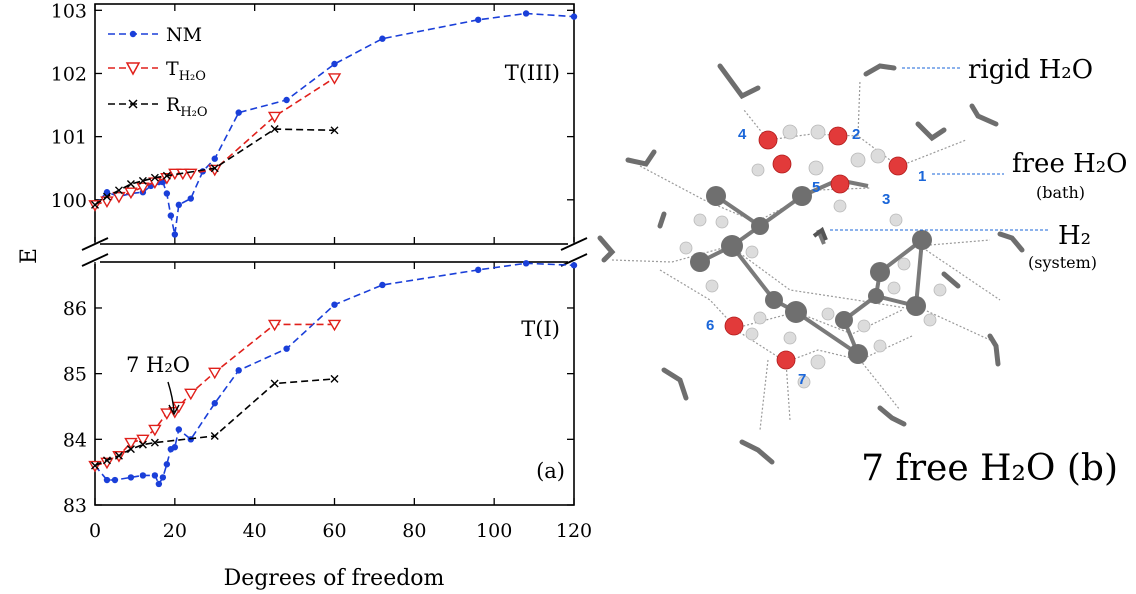 This screenshot has height=594, width=1136. What do you see at coordinates (1030, 70) in the screenshot?
I see `rigid-h2o-label: rigid H₂O` at bounding box center [1030, 70].